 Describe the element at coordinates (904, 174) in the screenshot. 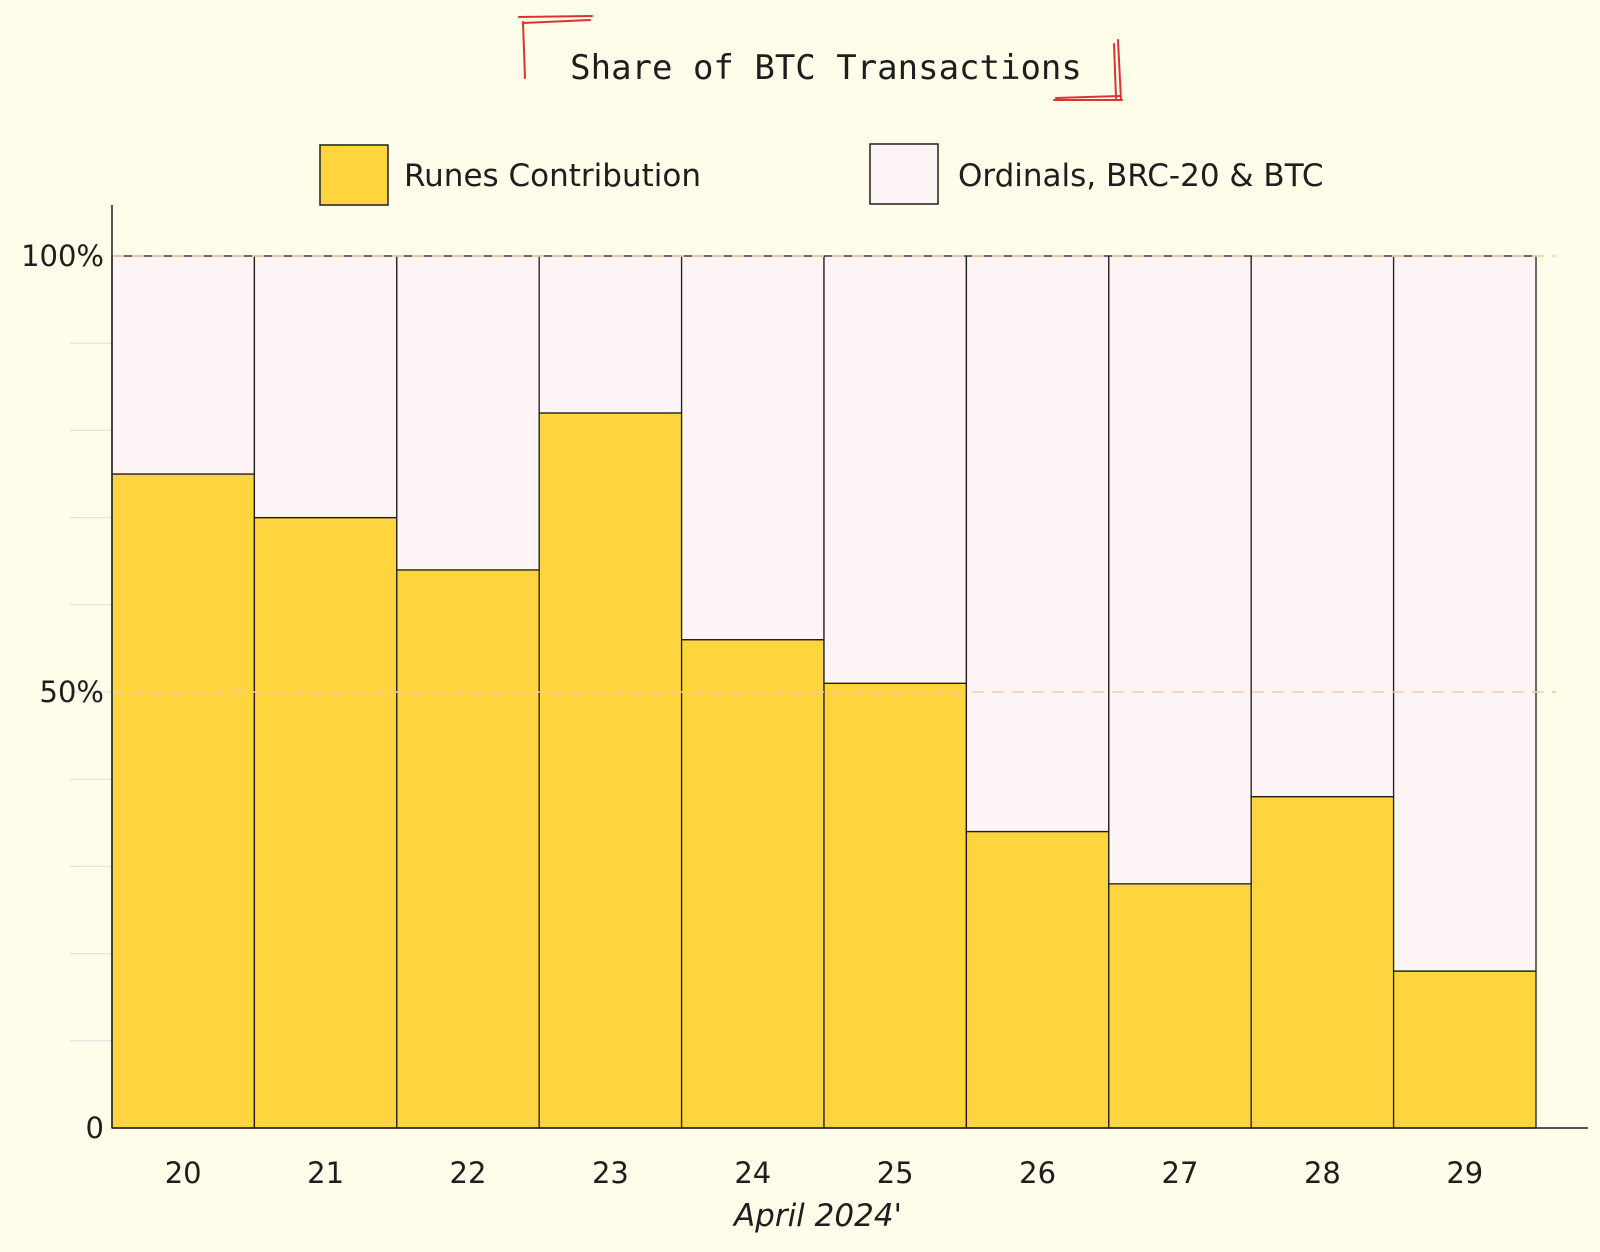

I see `legend-swatch-ordinals` at that location.